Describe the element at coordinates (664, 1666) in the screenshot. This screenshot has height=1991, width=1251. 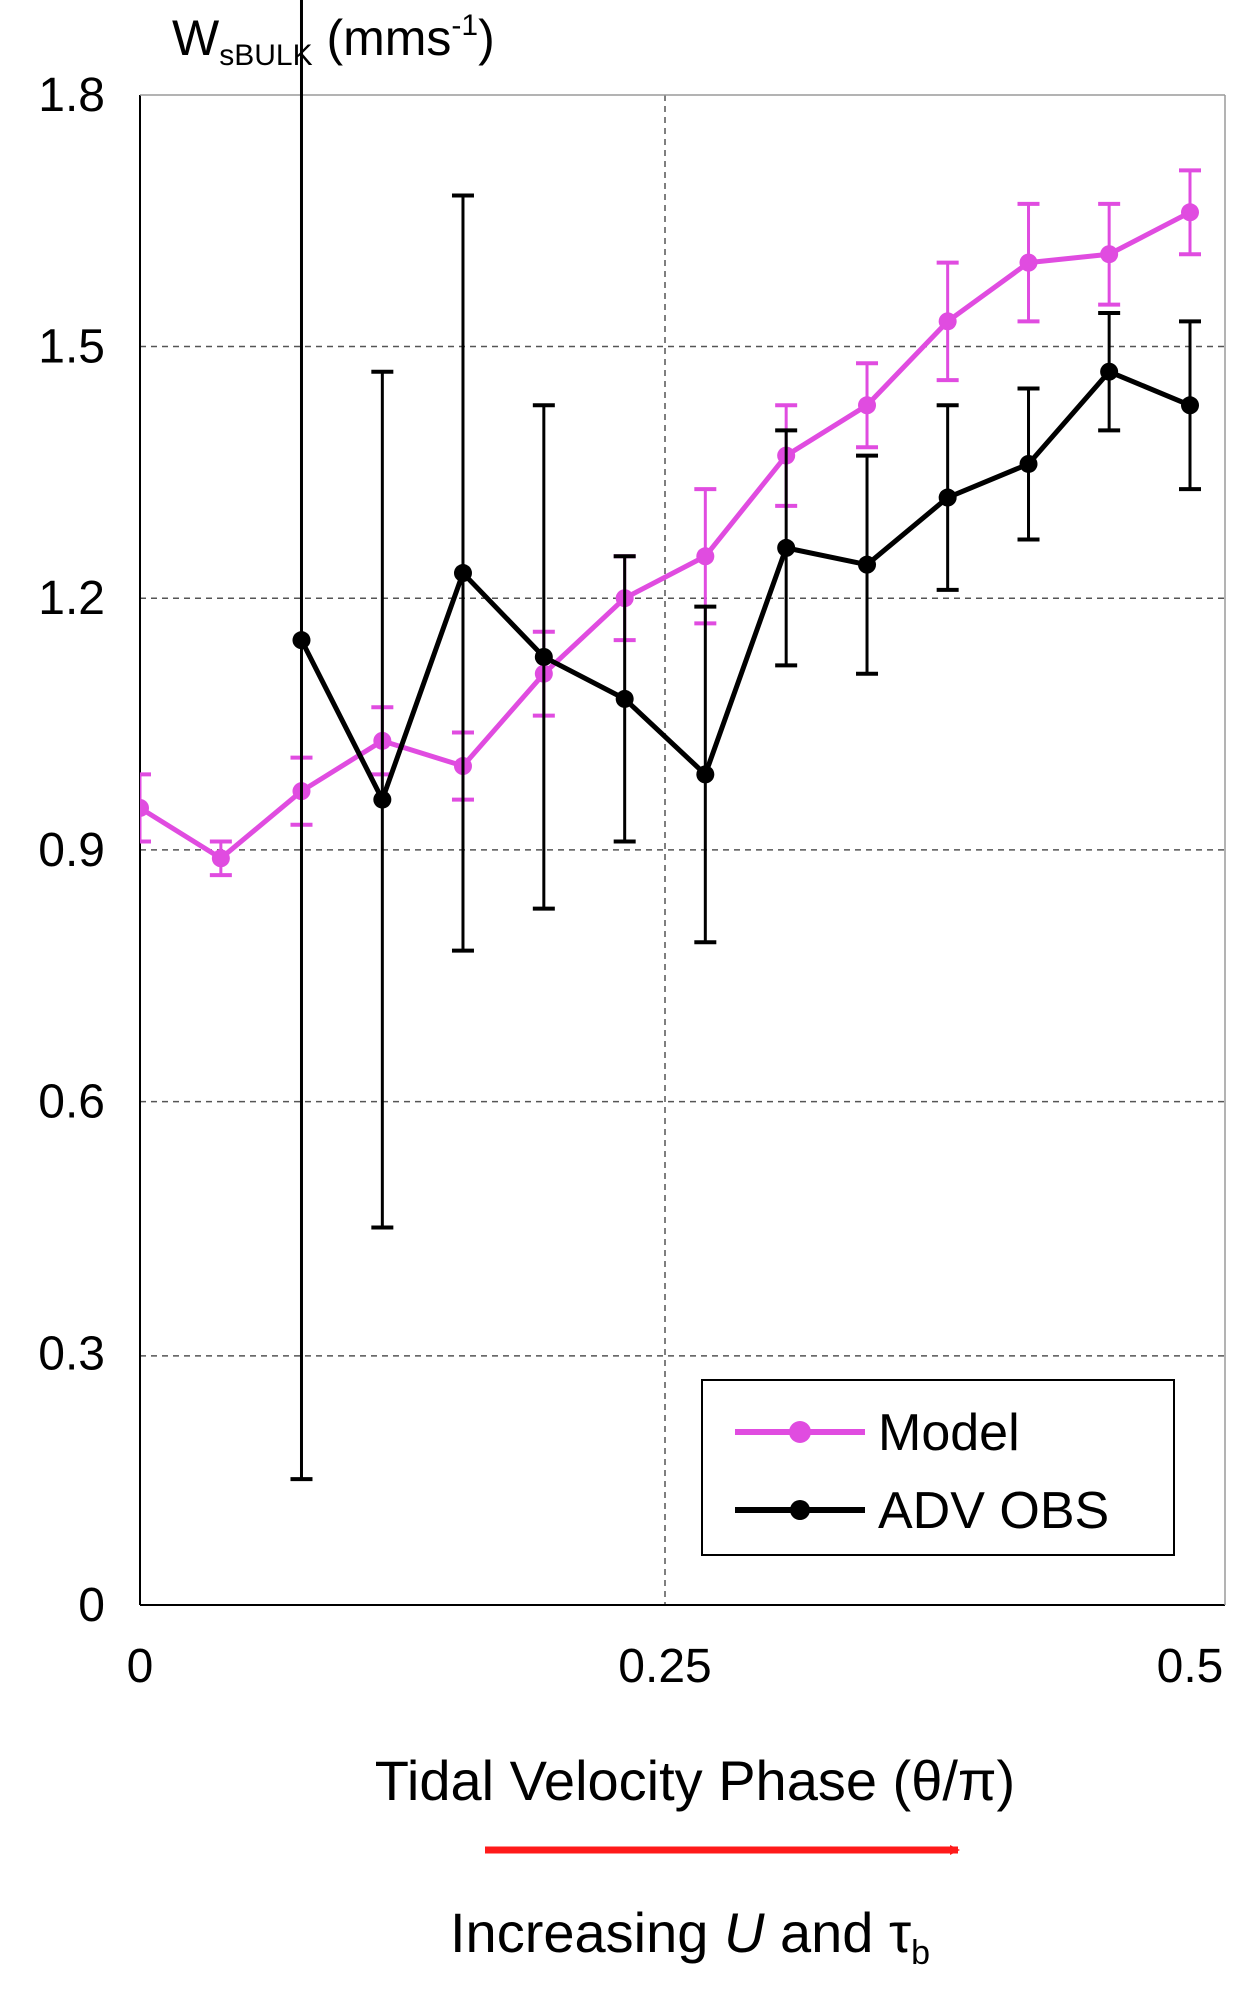
I see `x-tick-label-1: 0.25` at that location.